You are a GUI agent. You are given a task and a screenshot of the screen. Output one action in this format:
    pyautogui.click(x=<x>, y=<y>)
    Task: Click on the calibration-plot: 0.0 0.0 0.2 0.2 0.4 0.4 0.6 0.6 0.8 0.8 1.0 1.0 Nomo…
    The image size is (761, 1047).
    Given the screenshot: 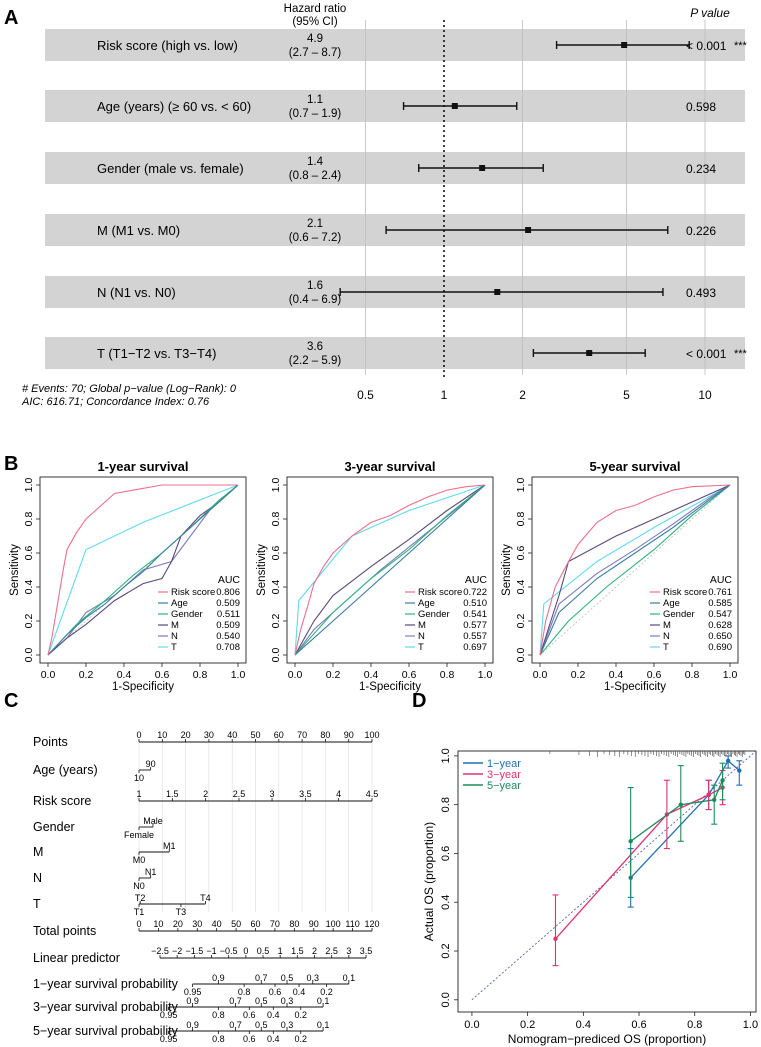 What is the action you would take?
    pyautogui.click(x=590, y=897)
    